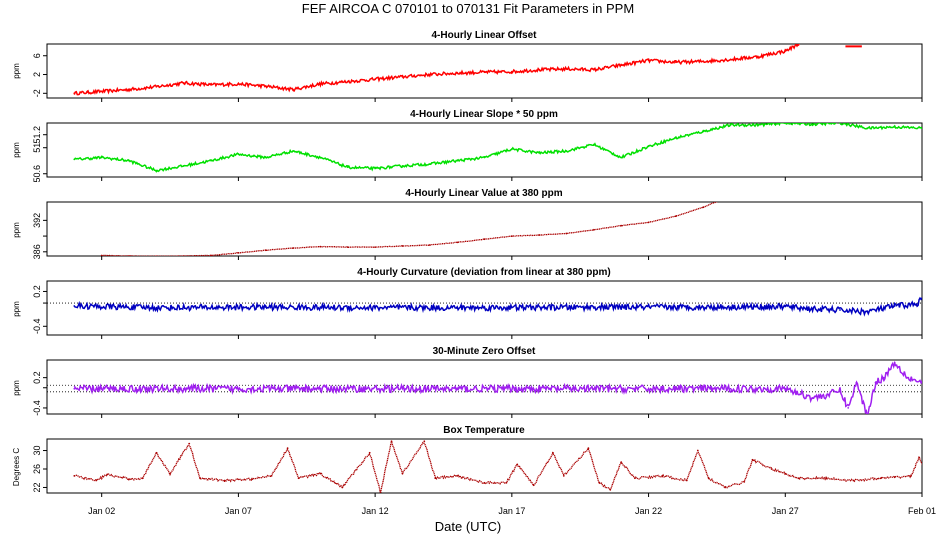 This screenshot has height=540, width=936. What do you see at coordinates (648, 511) in the screenshot?
I see `x-tick-label: Jan 22` at bounding box center [648, 511].